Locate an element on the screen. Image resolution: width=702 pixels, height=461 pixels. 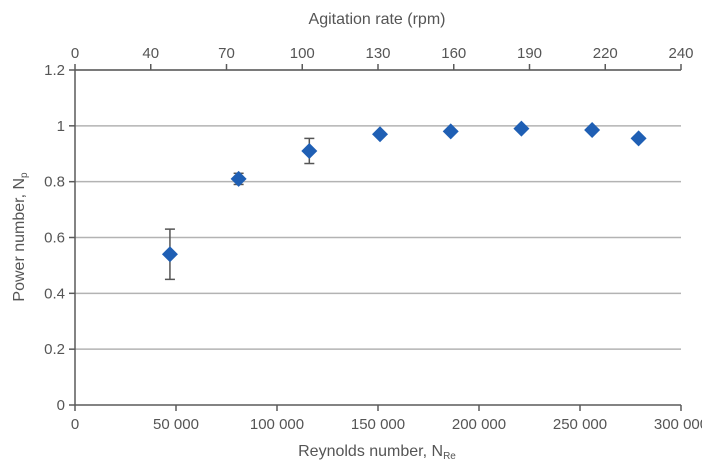
left-tick-label-5: 1 is located at coordinates (61, 126).